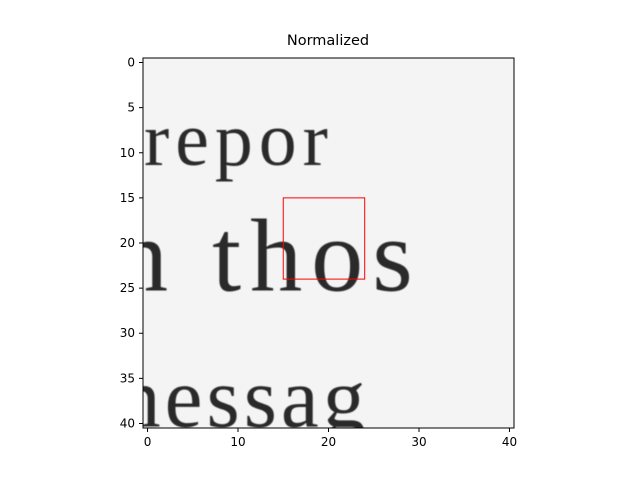 The image size is (640, 480). Describe the element at coordinates (328, 41) in the screenshot. I see `chart-title: Normalized` at that location.